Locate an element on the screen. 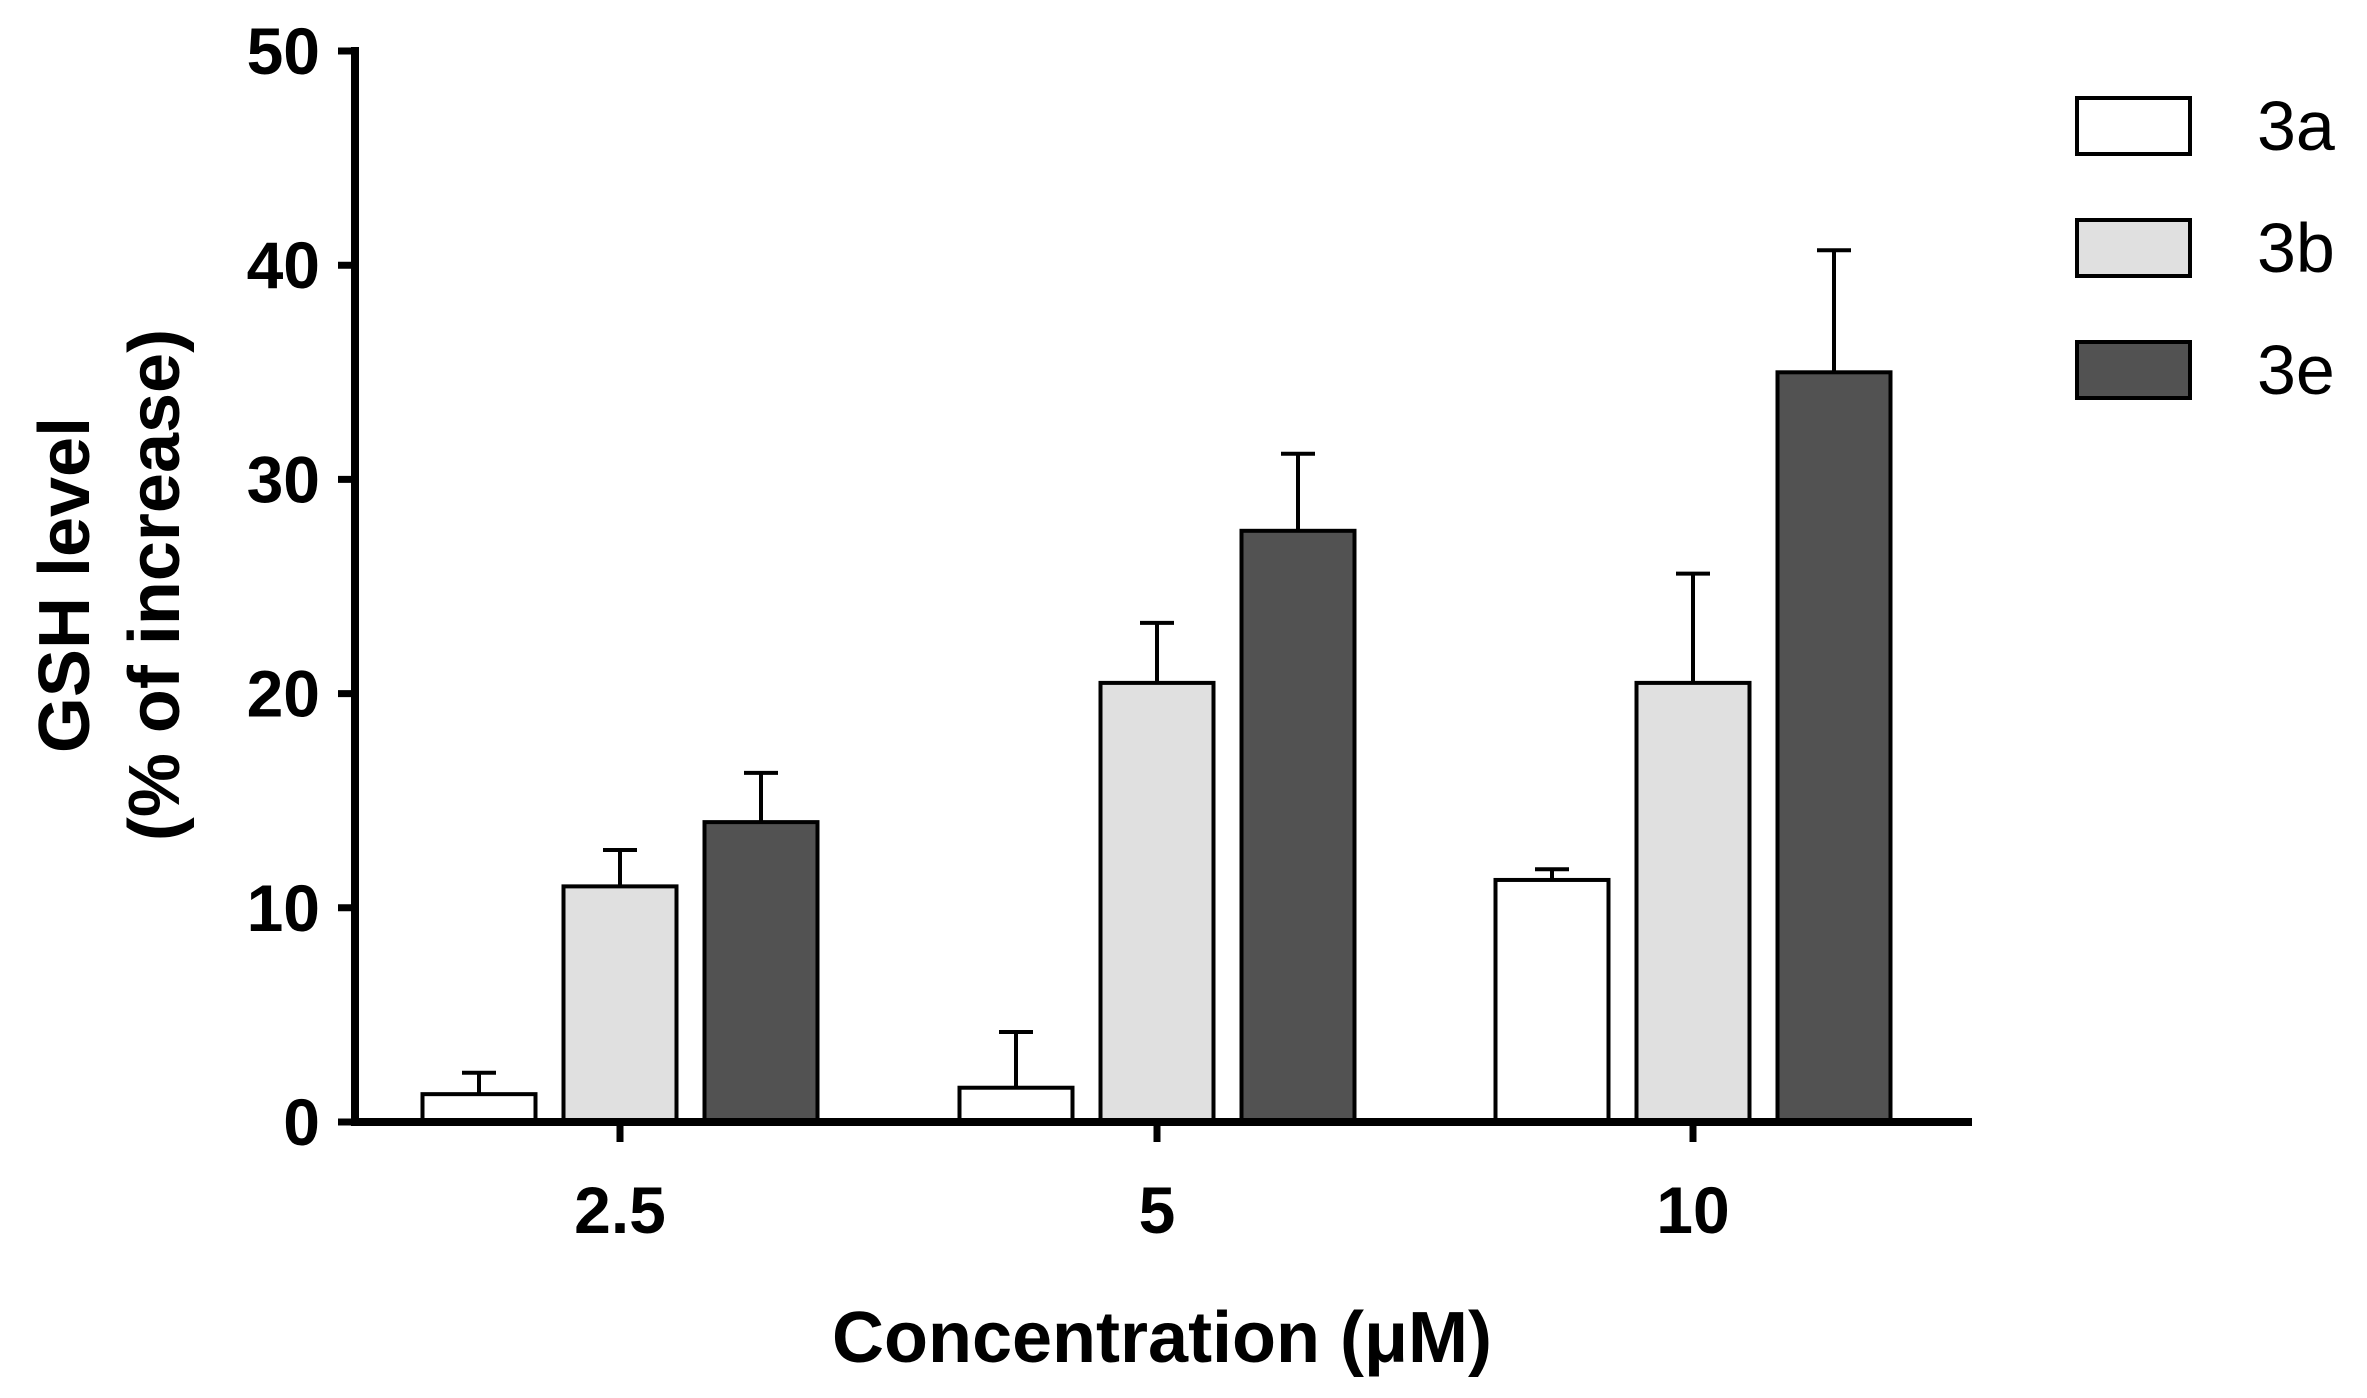 Image resolution: width=2367 pixels, height=1398 pixels. legend-label-3b: 3b is located at coordinates (2296, 248).